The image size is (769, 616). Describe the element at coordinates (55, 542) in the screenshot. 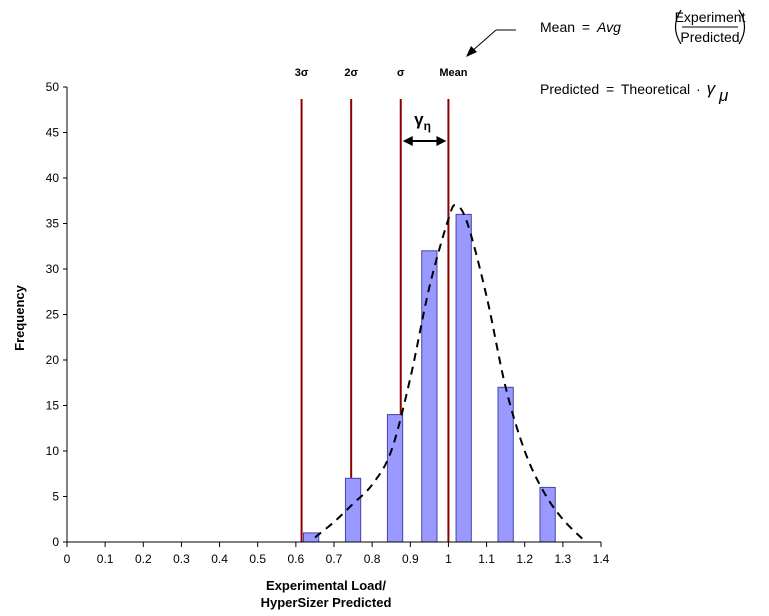

I see `y-tick-label-0: 0` at that location.